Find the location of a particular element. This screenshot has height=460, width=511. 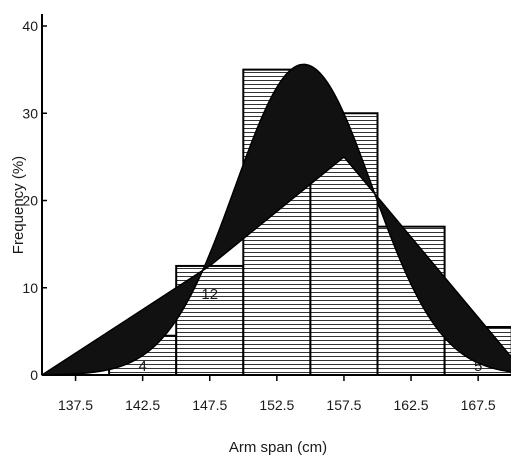

bar-label-147.5: 12 is located at coordinates (209, 294).